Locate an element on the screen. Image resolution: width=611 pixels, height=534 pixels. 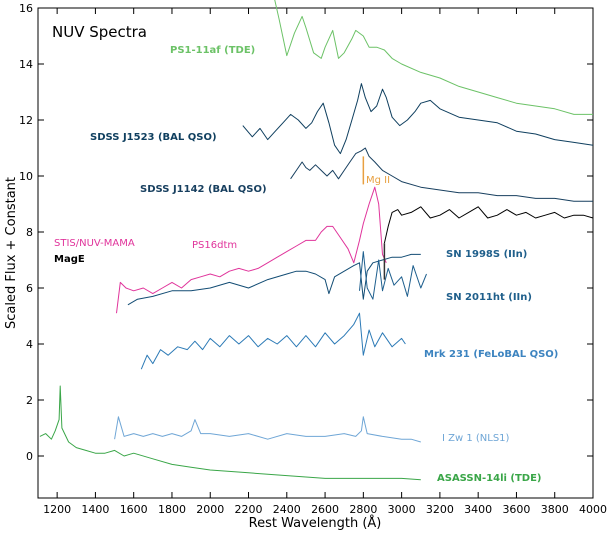
x-tick-label: 1800 is located at coordinates (172, 509).